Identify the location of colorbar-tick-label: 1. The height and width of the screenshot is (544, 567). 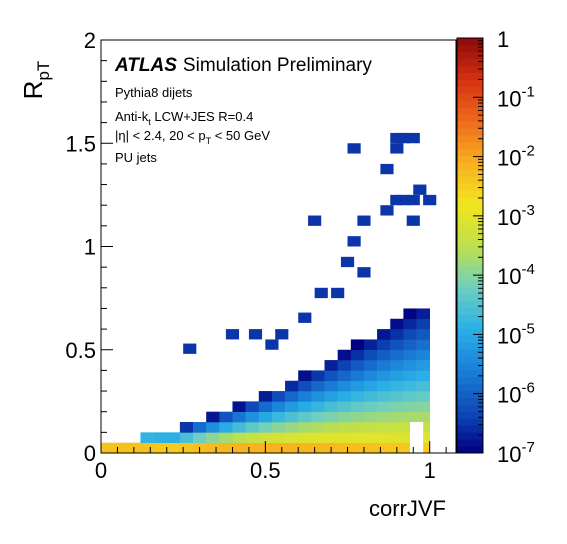
(503, 39).